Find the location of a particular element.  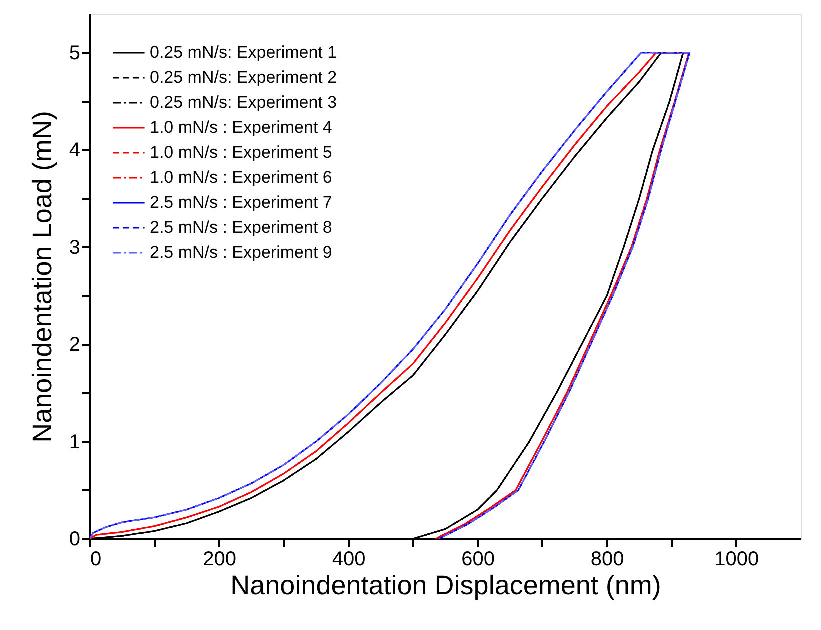

y-tick-label: 4 is located at coordinates (74, 151).